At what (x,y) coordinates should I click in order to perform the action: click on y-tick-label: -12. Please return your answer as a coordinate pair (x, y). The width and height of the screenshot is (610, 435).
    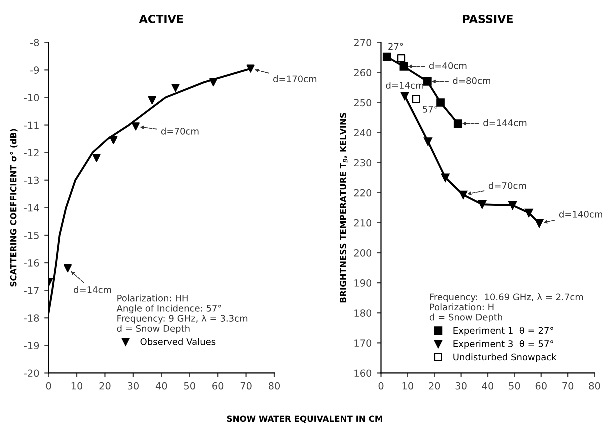
    Looking at the image, I should click on (31, 153).